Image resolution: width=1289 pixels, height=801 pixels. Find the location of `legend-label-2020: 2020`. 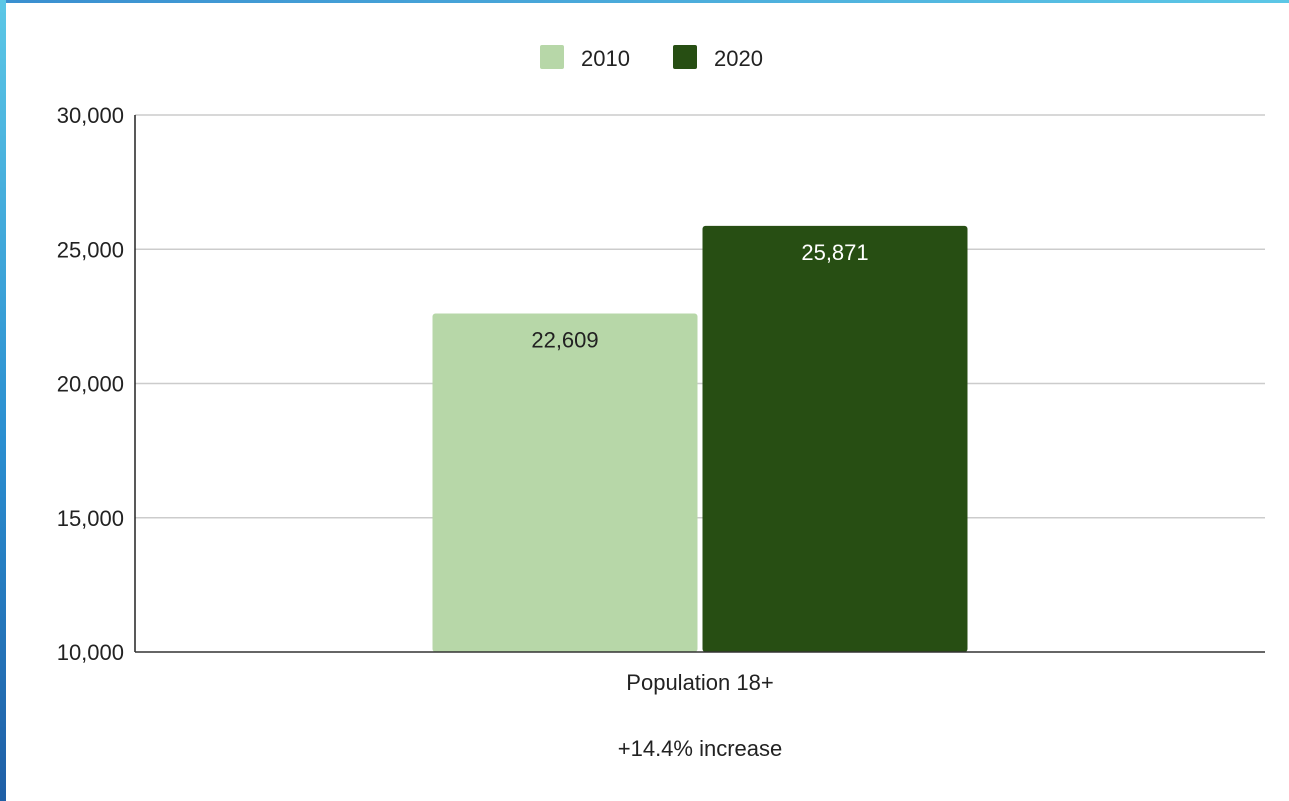

legend-label-2020: 2020 is located at coordinates (738, 58).